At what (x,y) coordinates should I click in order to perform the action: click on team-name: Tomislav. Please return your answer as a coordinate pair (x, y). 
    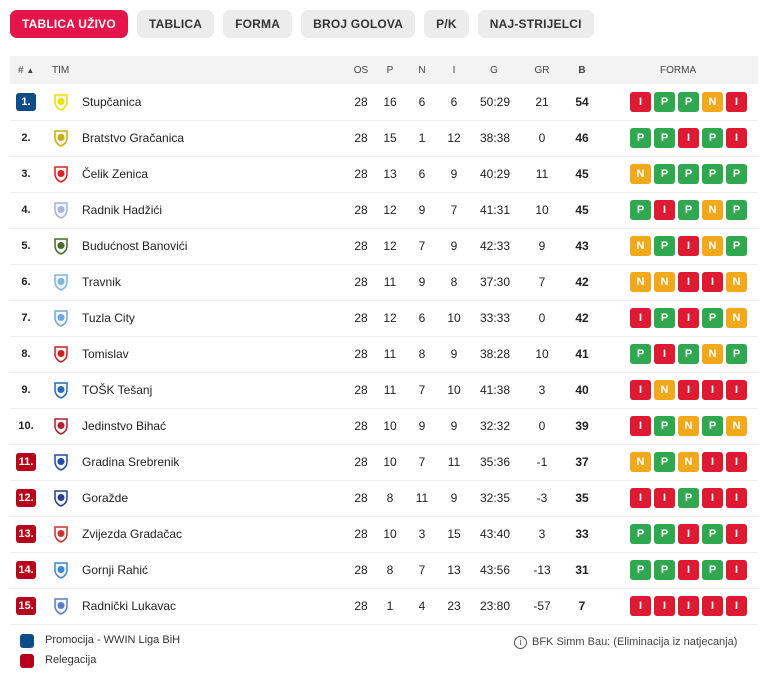
    Looking at the image, I should click on (105, 354).